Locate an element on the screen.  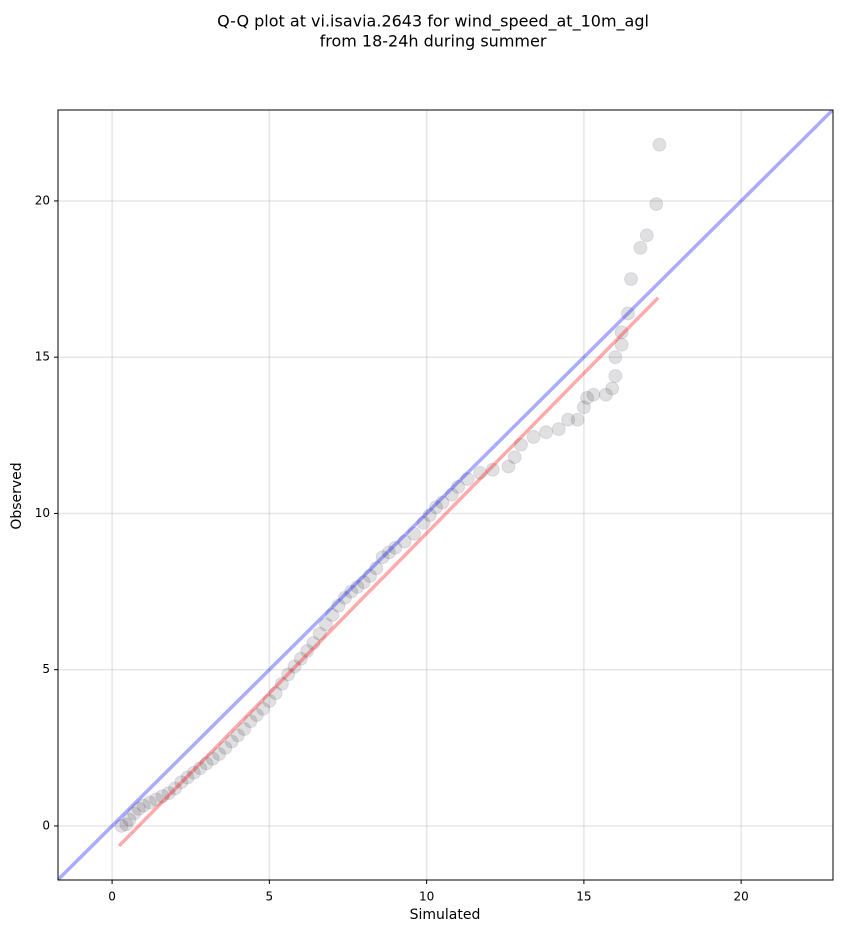
x-tick-label: 10 is located at coordinates (426, 897).